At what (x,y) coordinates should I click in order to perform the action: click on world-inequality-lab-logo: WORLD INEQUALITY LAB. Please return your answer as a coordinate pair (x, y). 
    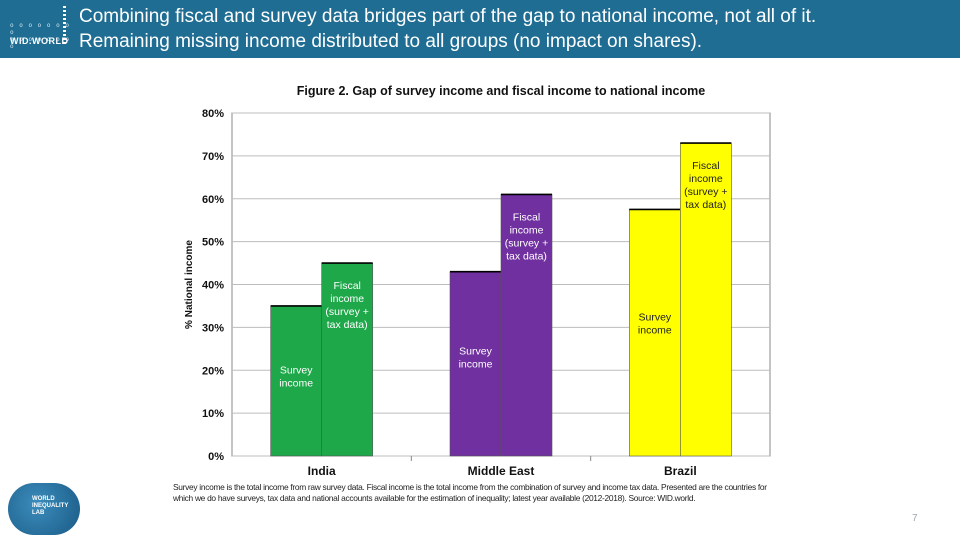
    Looking at the image, I should click on (44, 509).